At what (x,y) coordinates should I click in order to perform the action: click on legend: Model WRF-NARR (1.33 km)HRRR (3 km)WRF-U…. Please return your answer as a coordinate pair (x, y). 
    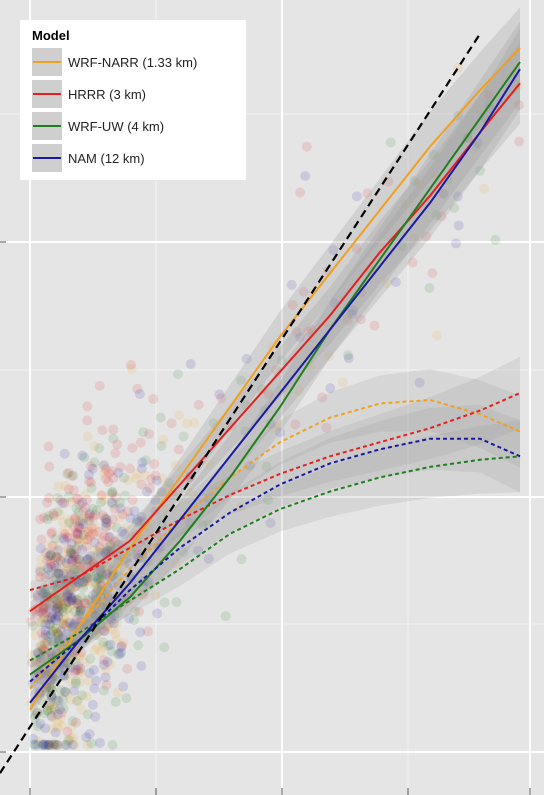
    Looking at the image, I should click on (133, 100).